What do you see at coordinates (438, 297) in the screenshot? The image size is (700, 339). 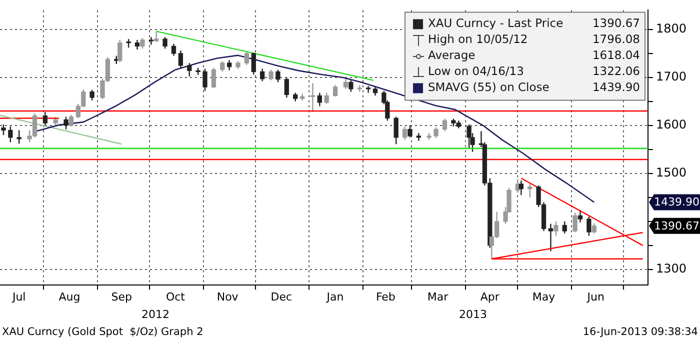 I see `x-tick-label: Mar` at bounding box center [438, 297].